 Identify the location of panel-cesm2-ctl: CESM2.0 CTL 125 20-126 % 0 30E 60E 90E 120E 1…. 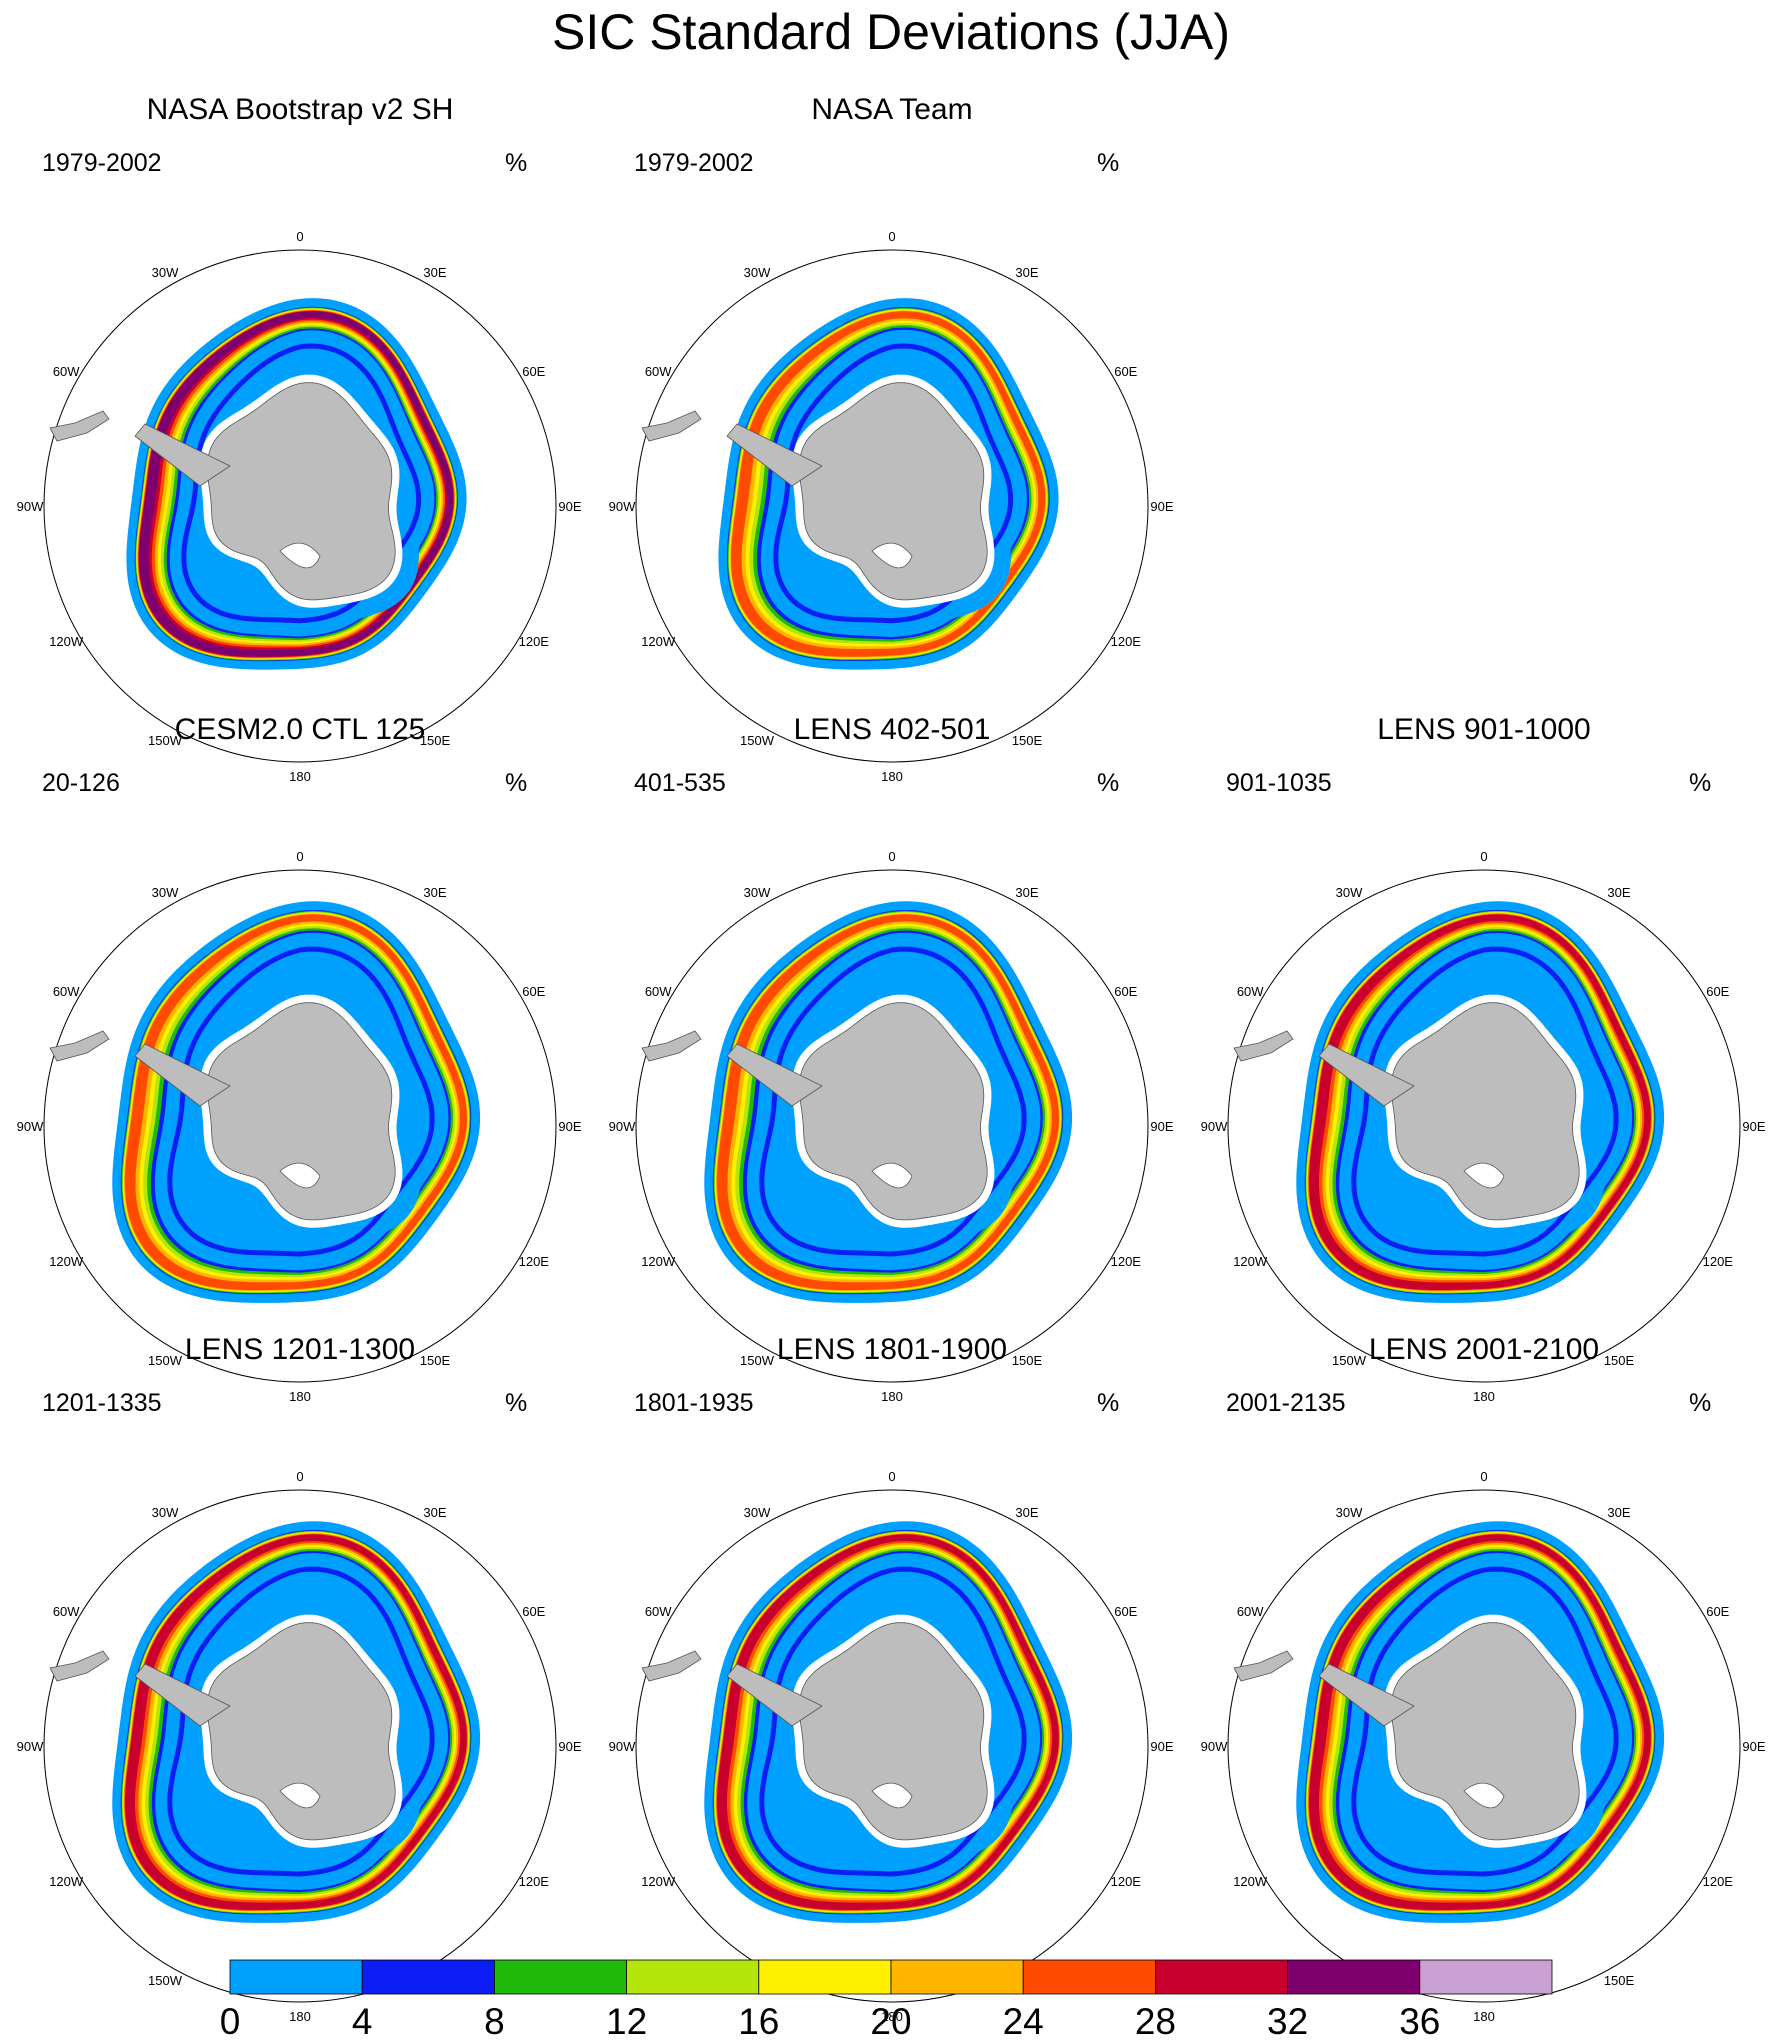
(300, 1058).